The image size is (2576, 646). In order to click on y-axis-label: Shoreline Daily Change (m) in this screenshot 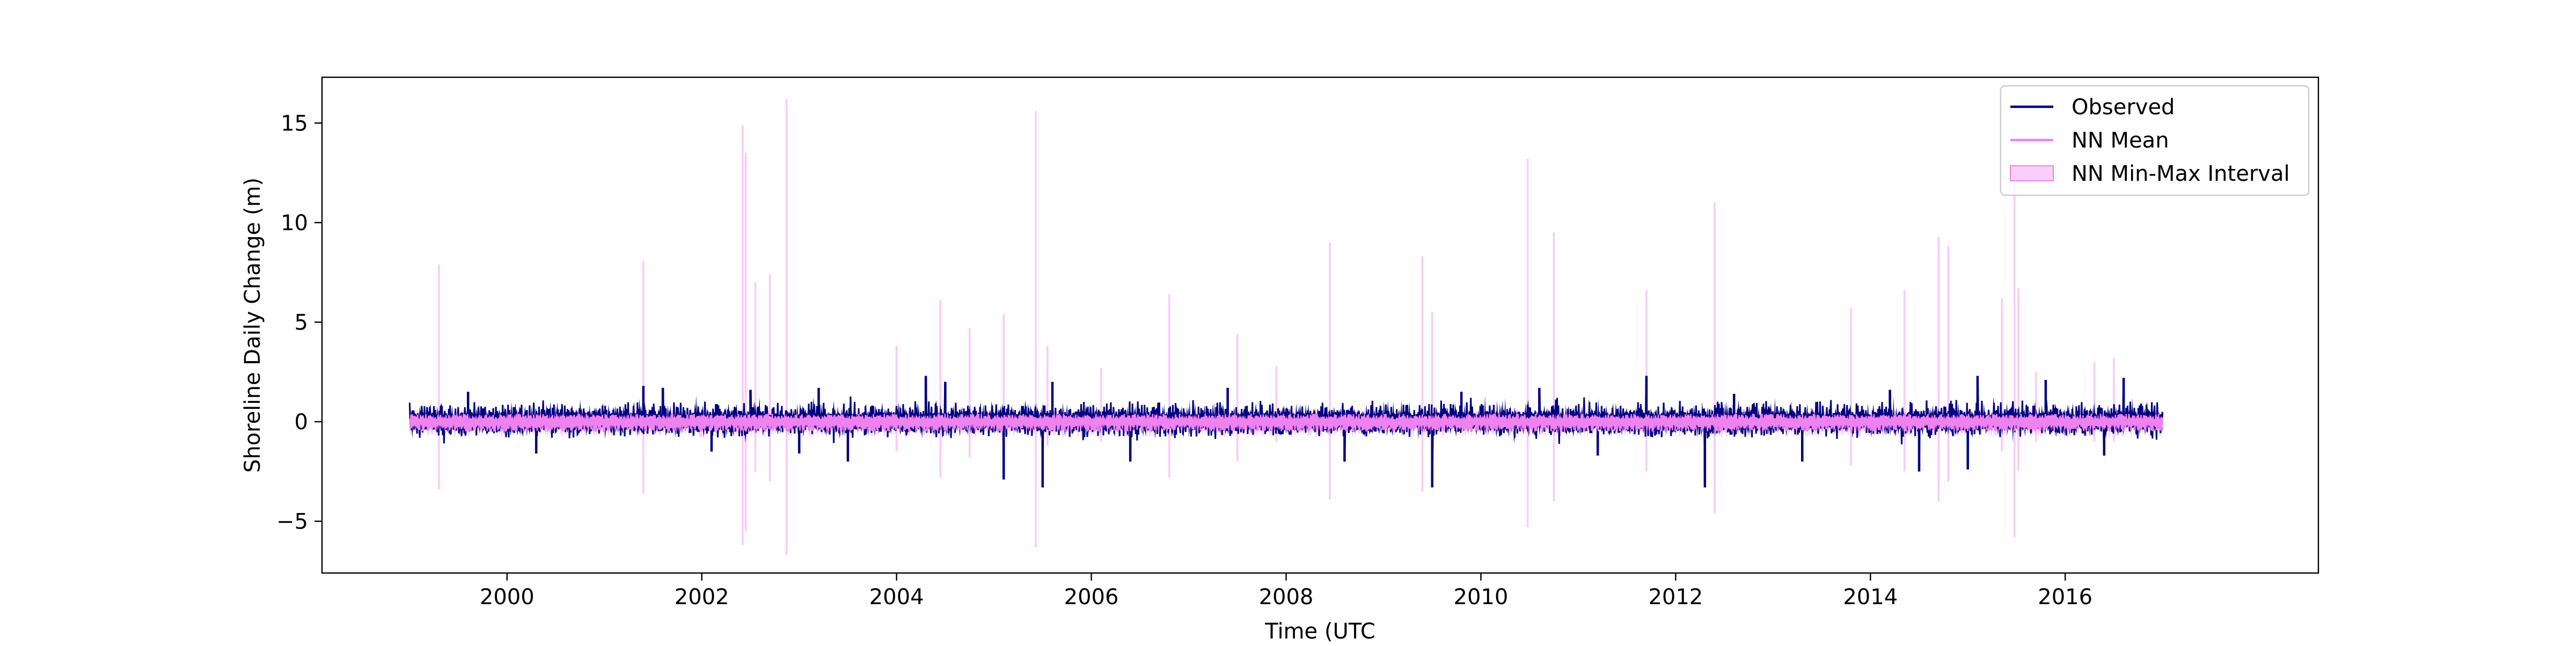, I will do `click(252, 326)`.